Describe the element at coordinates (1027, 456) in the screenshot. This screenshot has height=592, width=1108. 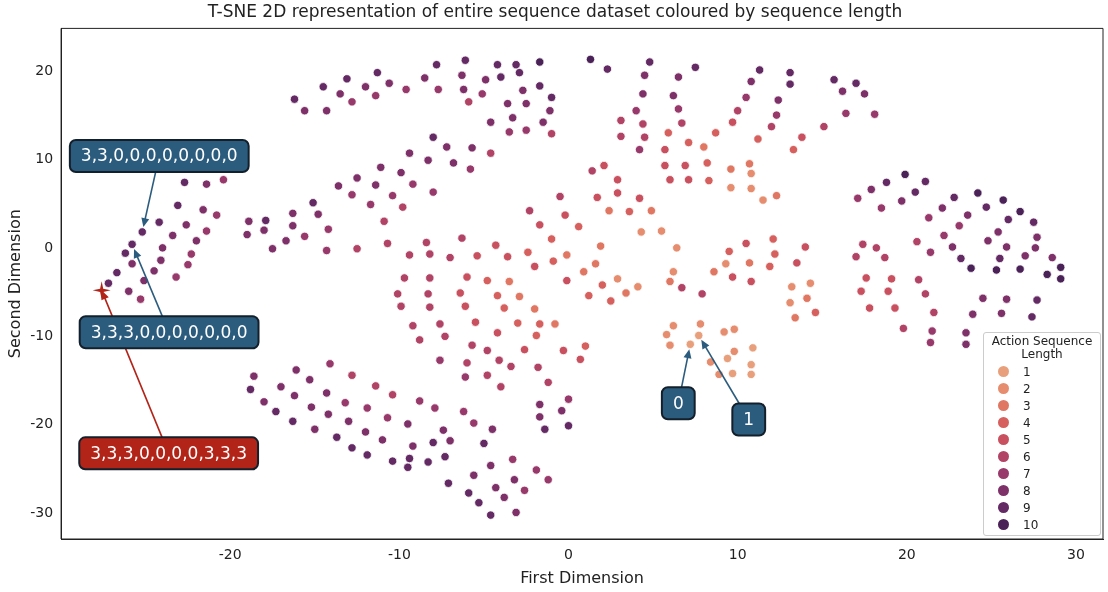
I see `legend-label: 6` at that location.